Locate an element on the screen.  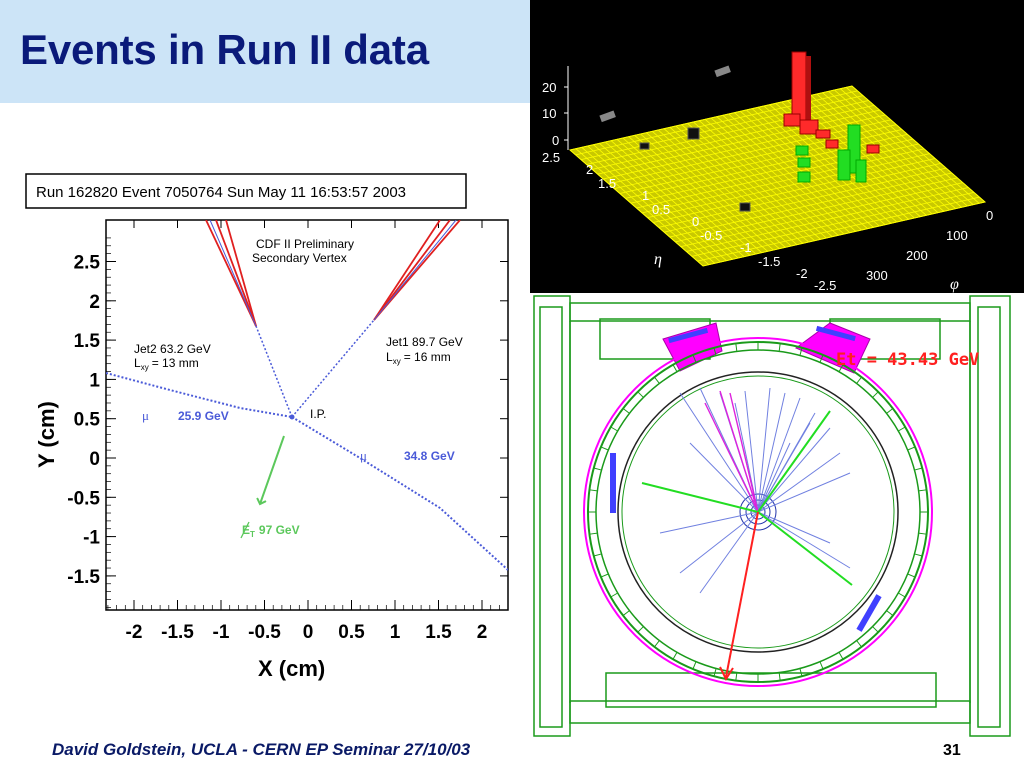
lego-z-tick: 10 is located at coordinates (549, 113).